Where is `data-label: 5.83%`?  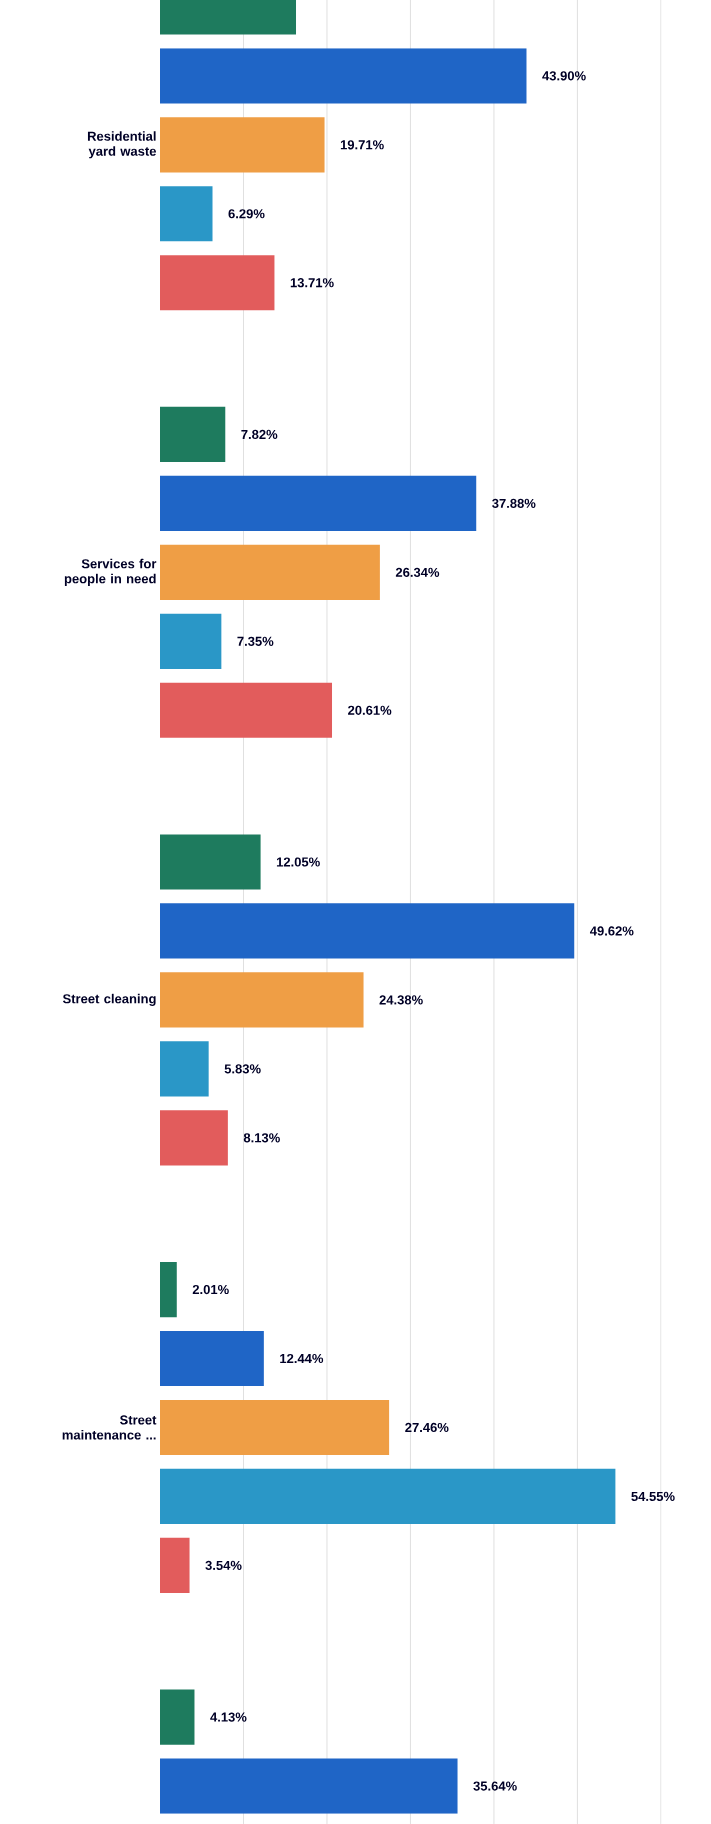
data-label: 5.83% is located at coordinates (242, 1069).